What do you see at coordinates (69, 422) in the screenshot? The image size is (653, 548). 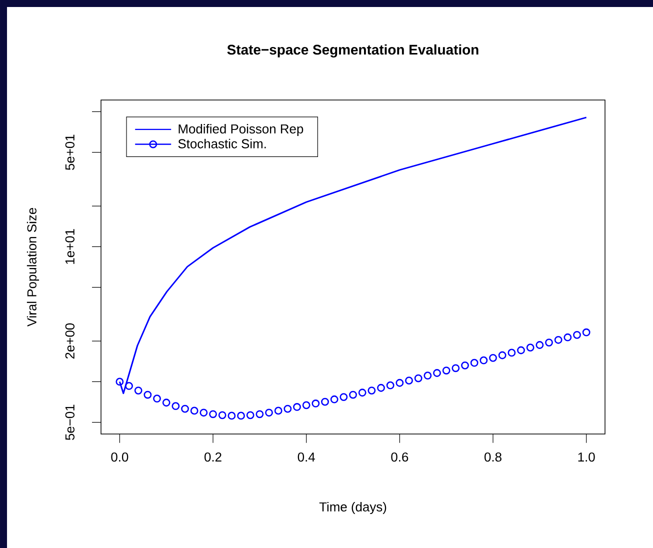 I see `y-tick-label: 5e−01` at bounding box center [69, 422].